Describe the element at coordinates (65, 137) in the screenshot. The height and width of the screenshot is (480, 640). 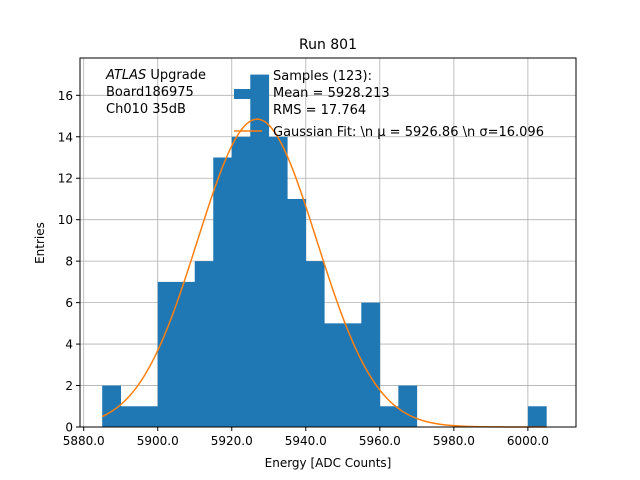
I see `y-tick-label: 14` at that location.